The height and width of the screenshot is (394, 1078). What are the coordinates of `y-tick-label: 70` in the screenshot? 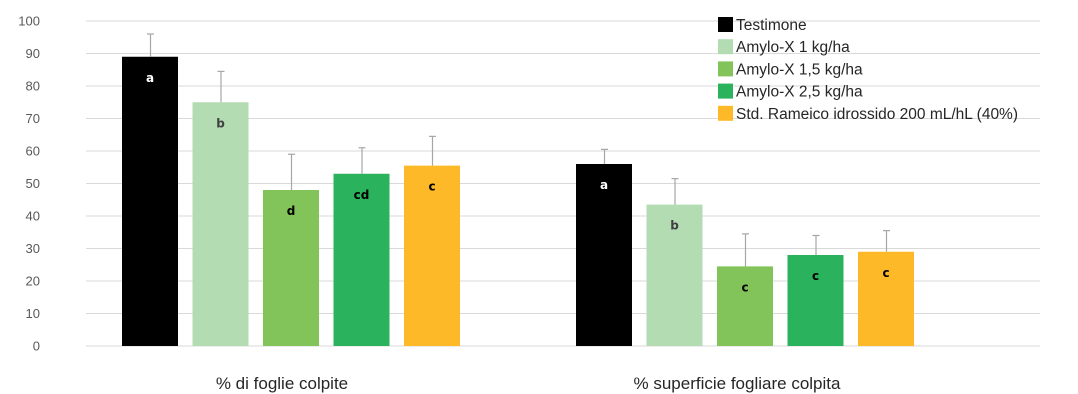 It's located at (33, 118).